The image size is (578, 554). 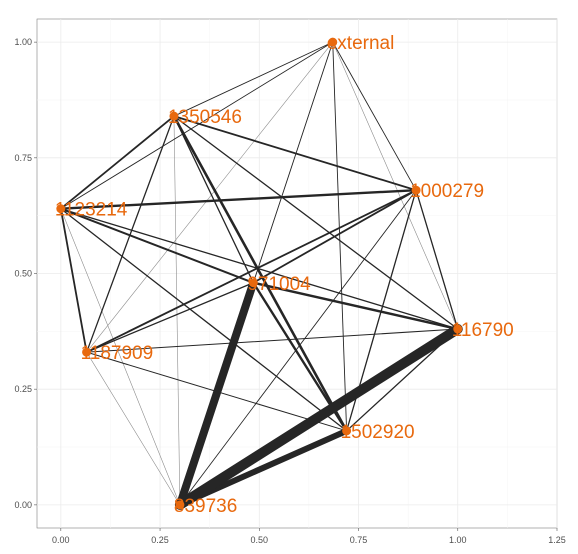 I want to click on x-tick-label: 0.75, so click(x=359, y=540).